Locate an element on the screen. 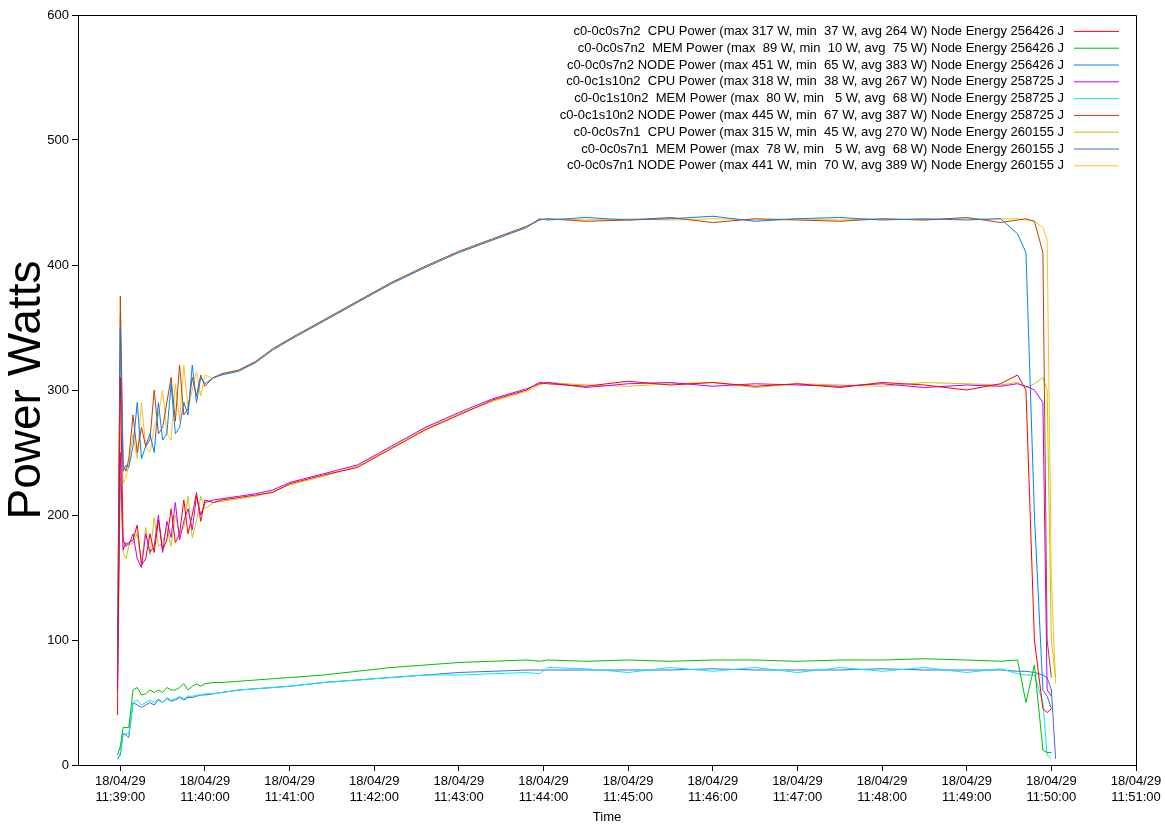 Image resolution: width=1165 pixels, height=827 pixels. x-tick-label: 18/04/29 11:39:00 is located at coordinates (120, 788).